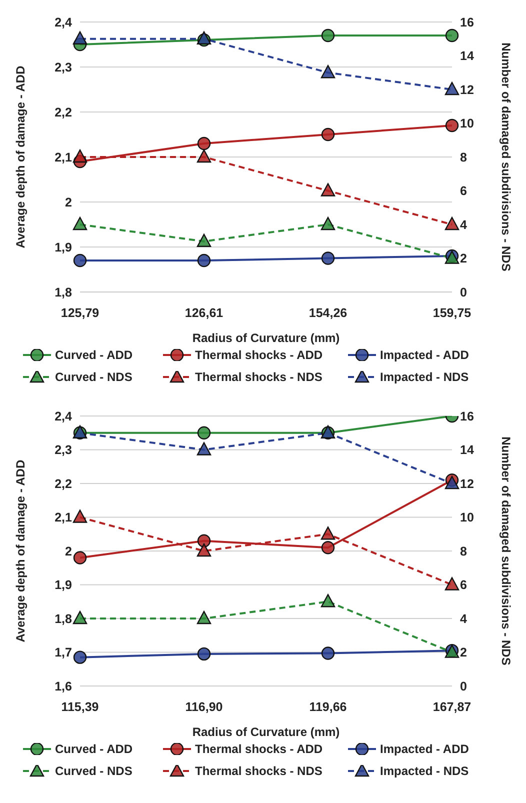  What do you see at coordinates (80, 707) in the screenshot?
I see `x-tick-label: 115,39` at bounding box center [80, 707].